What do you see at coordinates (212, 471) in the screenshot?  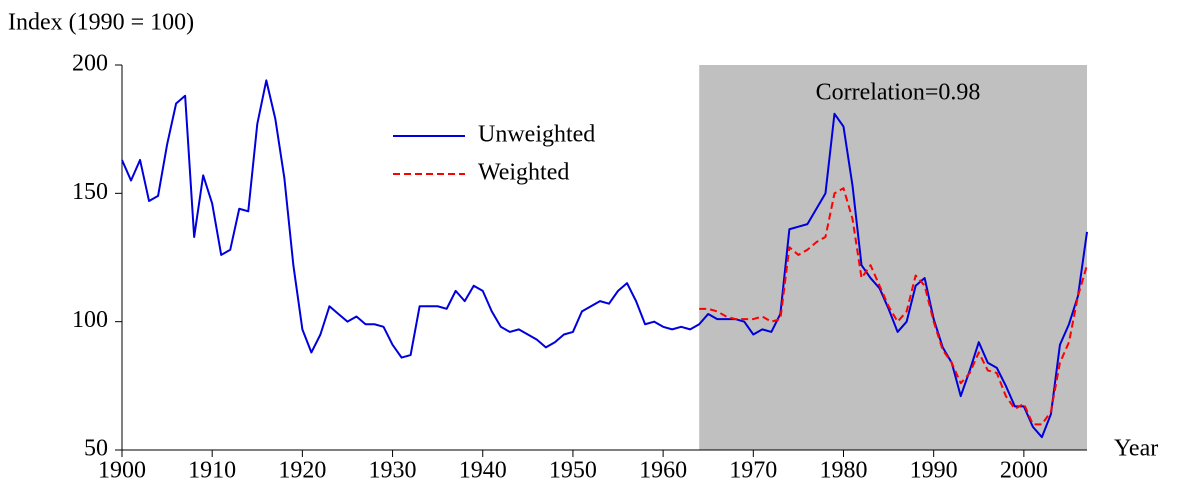 I see `x-tick-label: 1910` at bounding box center [212, 471].